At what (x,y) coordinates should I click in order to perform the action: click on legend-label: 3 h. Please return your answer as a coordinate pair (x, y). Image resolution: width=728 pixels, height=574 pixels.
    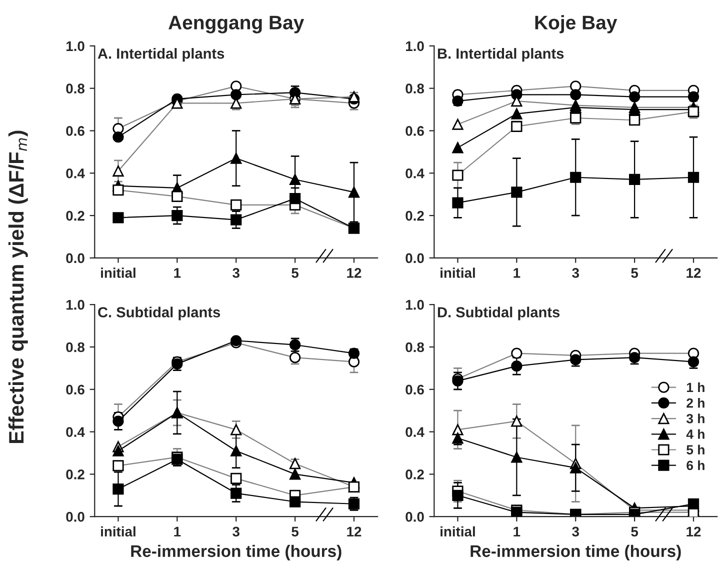
    Looking at the image, I should click on (695, 419).